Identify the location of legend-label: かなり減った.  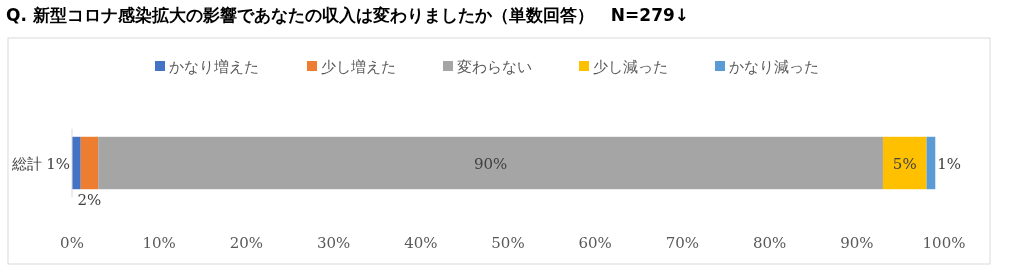
(774, 67).